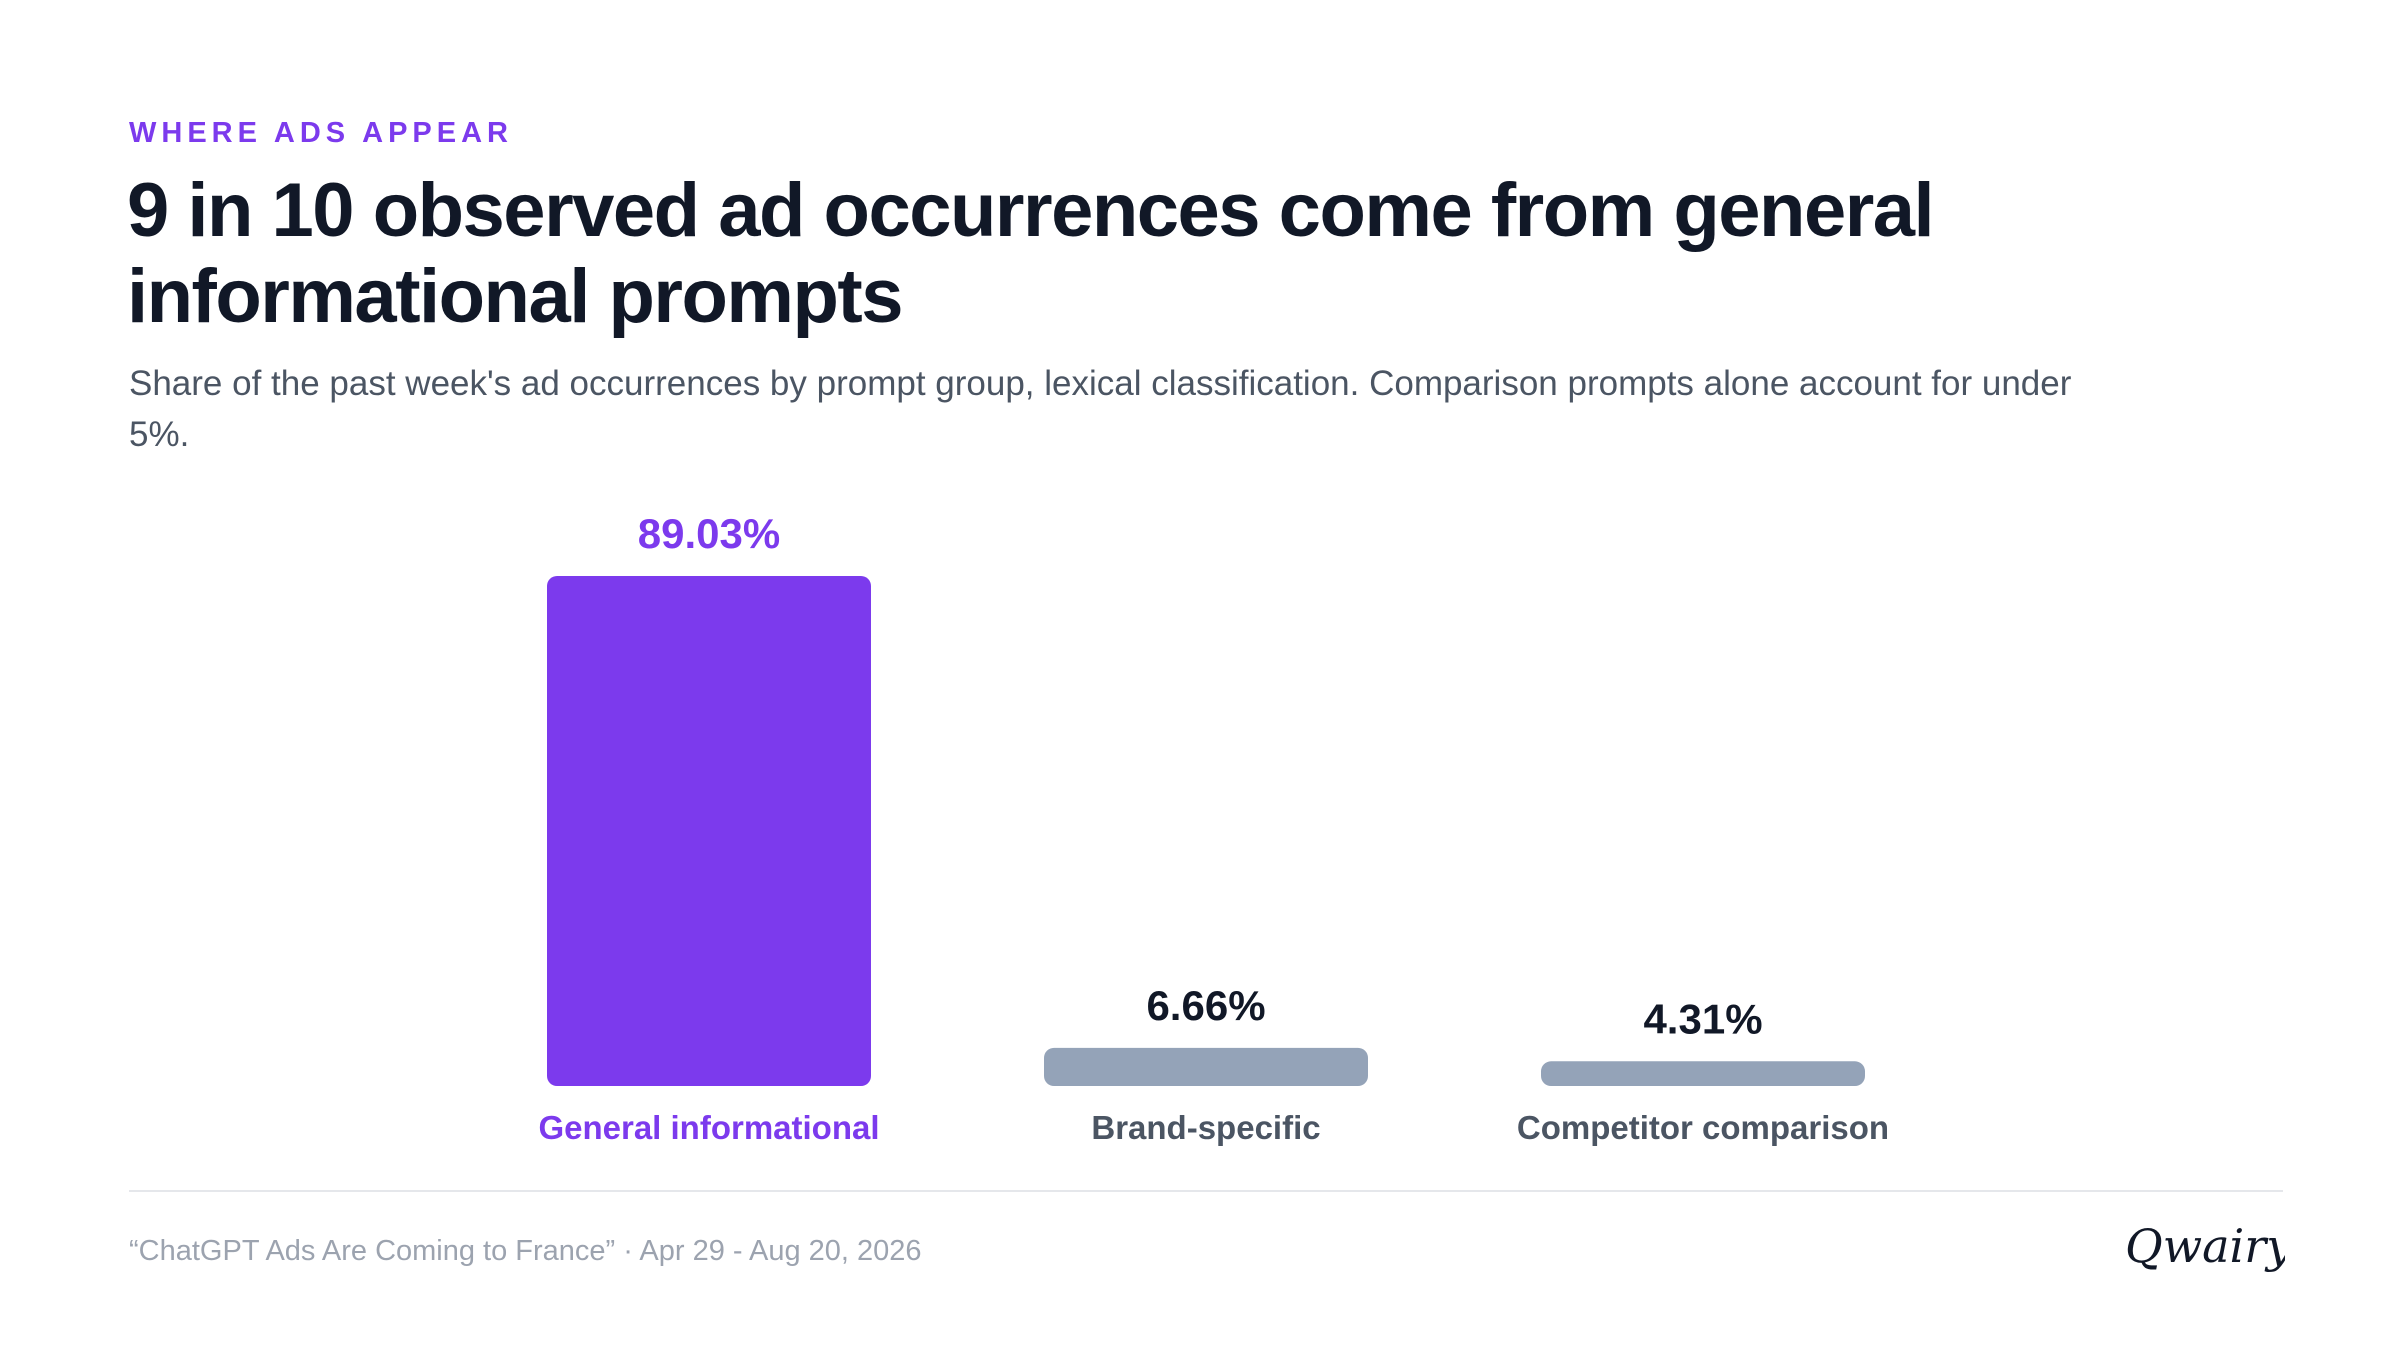 Image resolution: width=2400 pixels, height=1350 pixels. What do you see at coordinates (321, 133) in the screenshot?
I see `eyebrow-label: WHERE ADS APPEAR` at bounding box center [321, 133].